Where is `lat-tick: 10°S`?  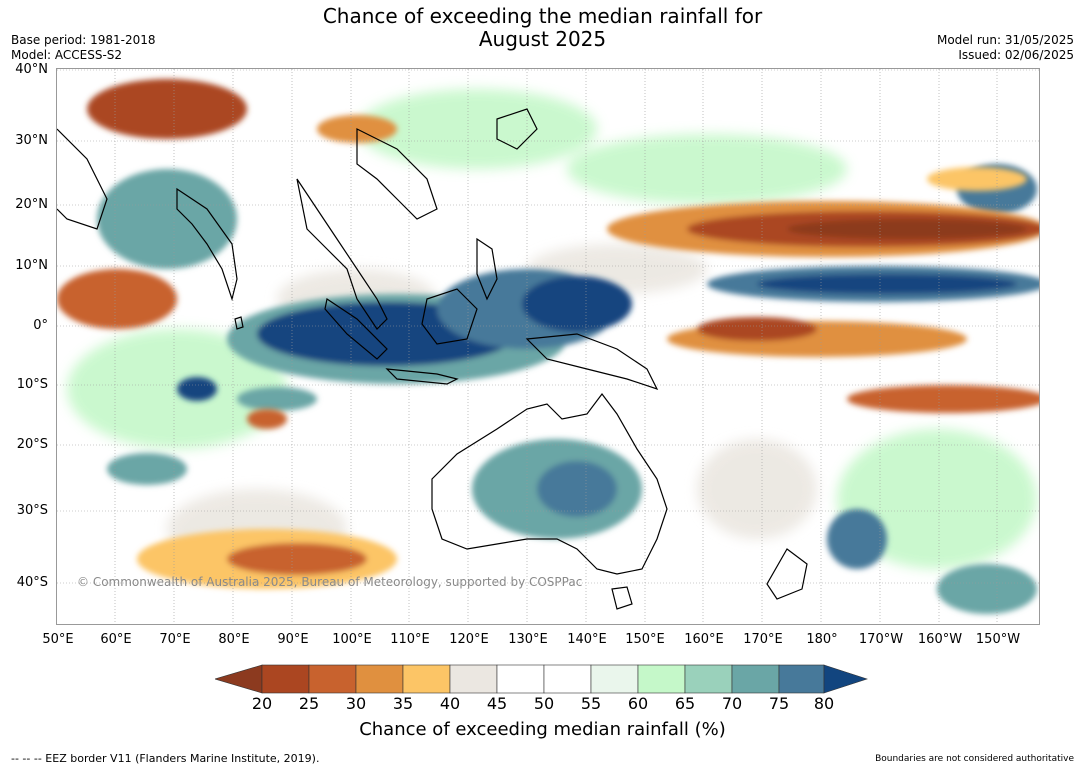
lat-tick: 10°S is located at coordinates (32, 384).